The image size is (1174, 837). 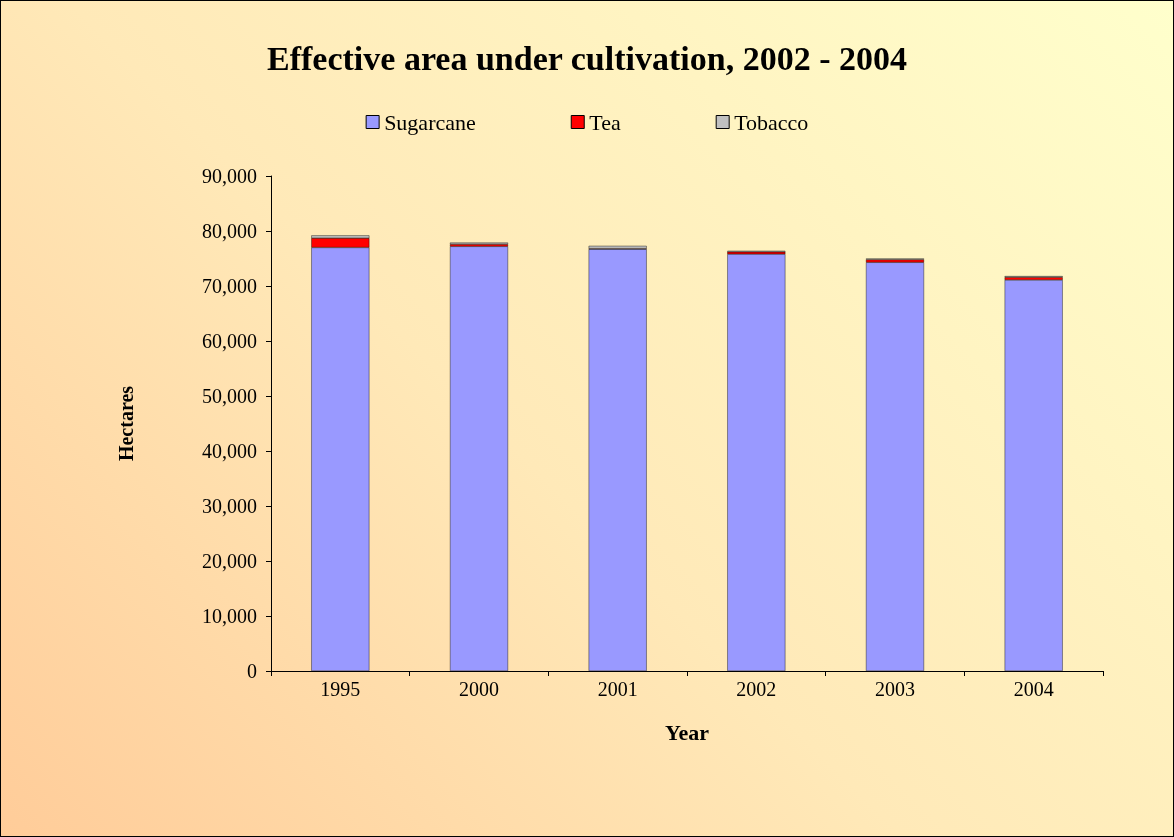 I want to click on x-tick-label: 2003, so click(x=895, y=689).